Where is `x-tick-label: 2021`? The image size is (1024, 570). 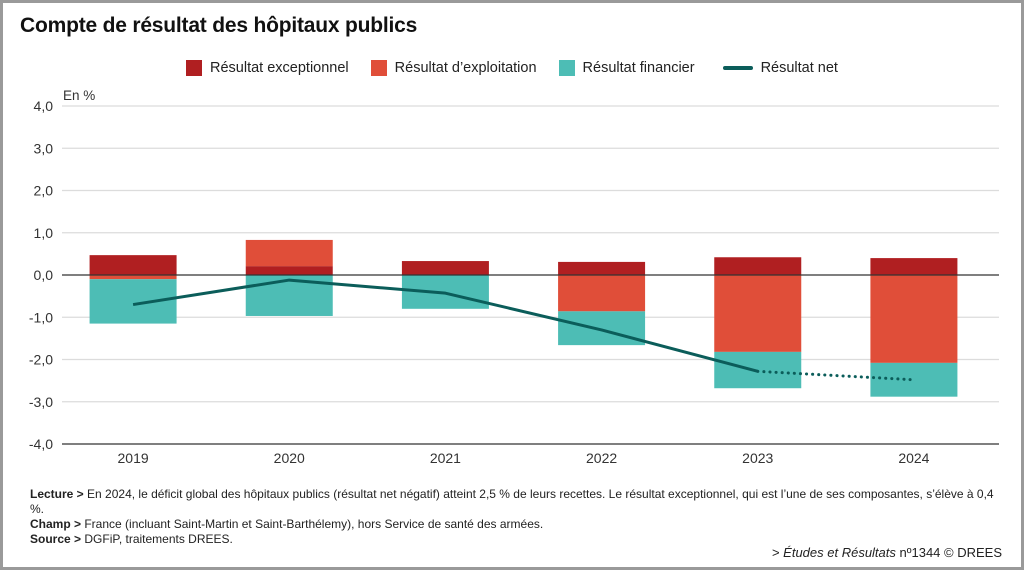
x-tick-label: 2021 is located at coordinates (445, 458).